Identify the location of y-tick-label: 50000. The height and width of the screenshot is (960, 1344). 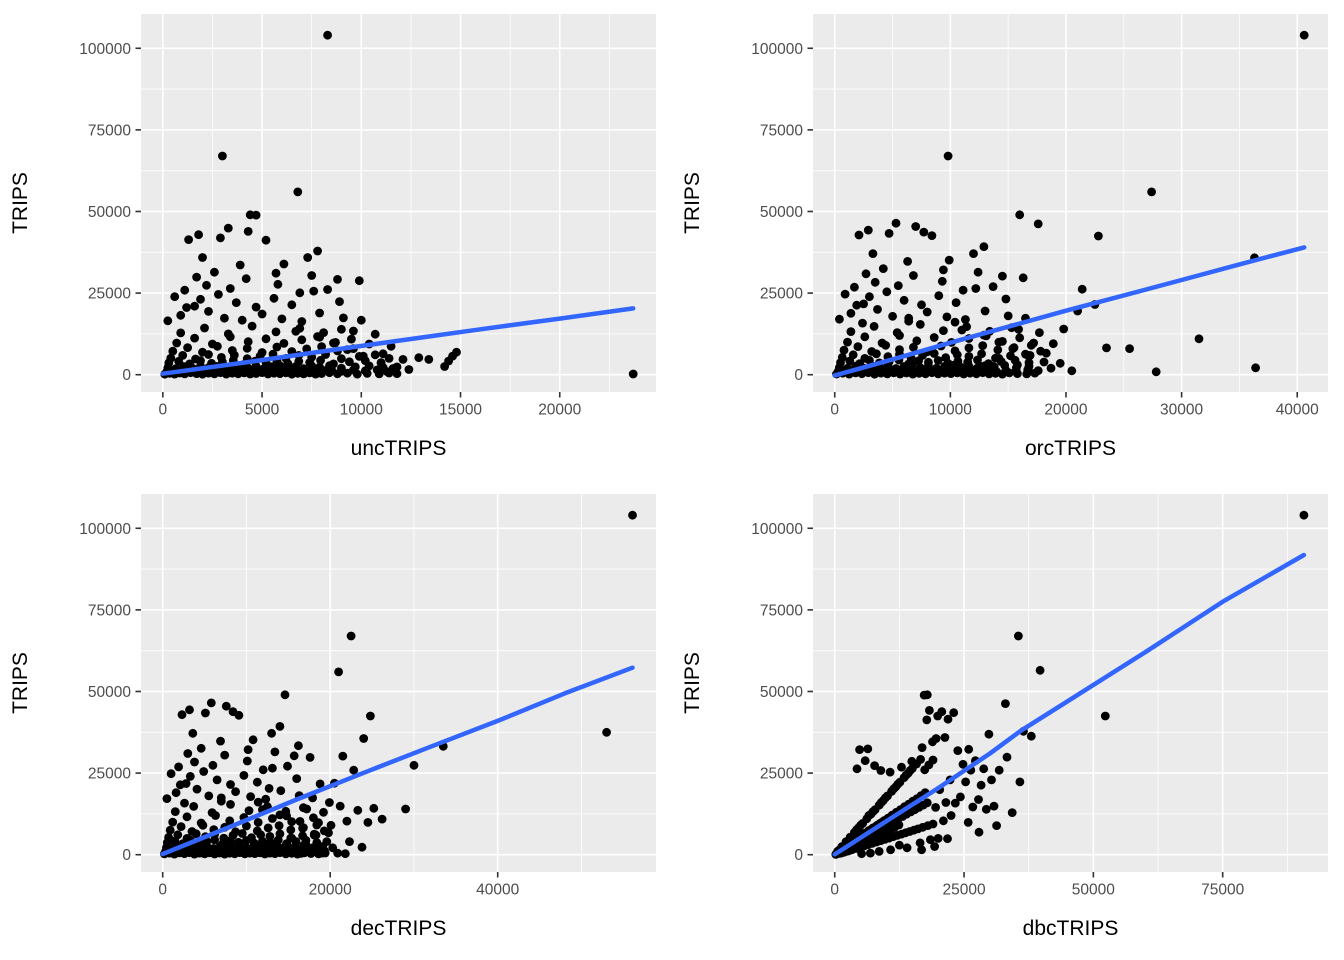
(781, 212).